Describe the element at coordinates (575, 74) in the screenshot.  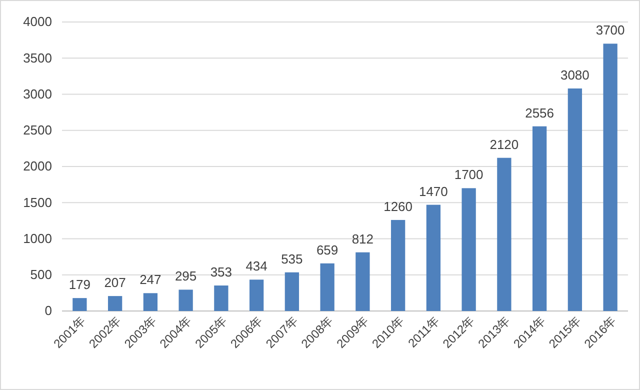
I see `data-label: 3080` at that location.